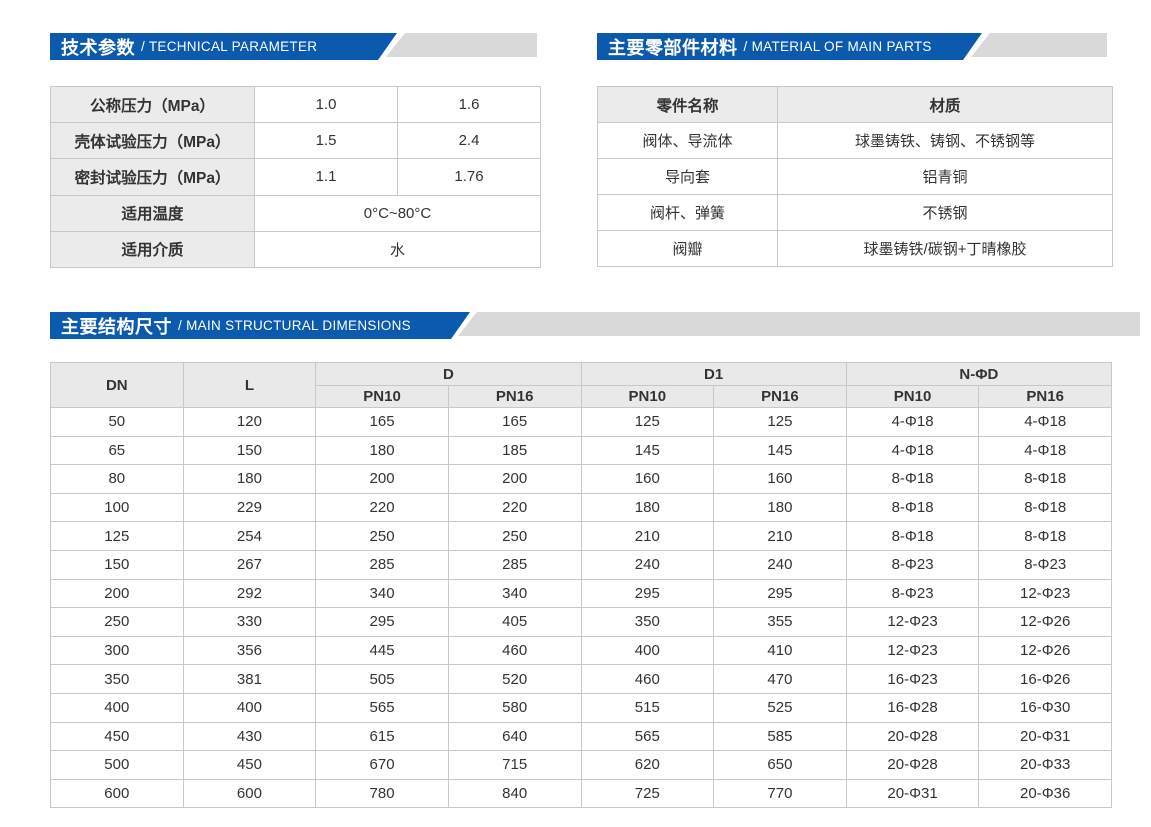 The width and height of the screenshot is (1151, 827). What do you see at coordinates (687, 212) in the screenshot?
I see `part-name: 阀杆、弹簧` at bounding box center [687, 212].